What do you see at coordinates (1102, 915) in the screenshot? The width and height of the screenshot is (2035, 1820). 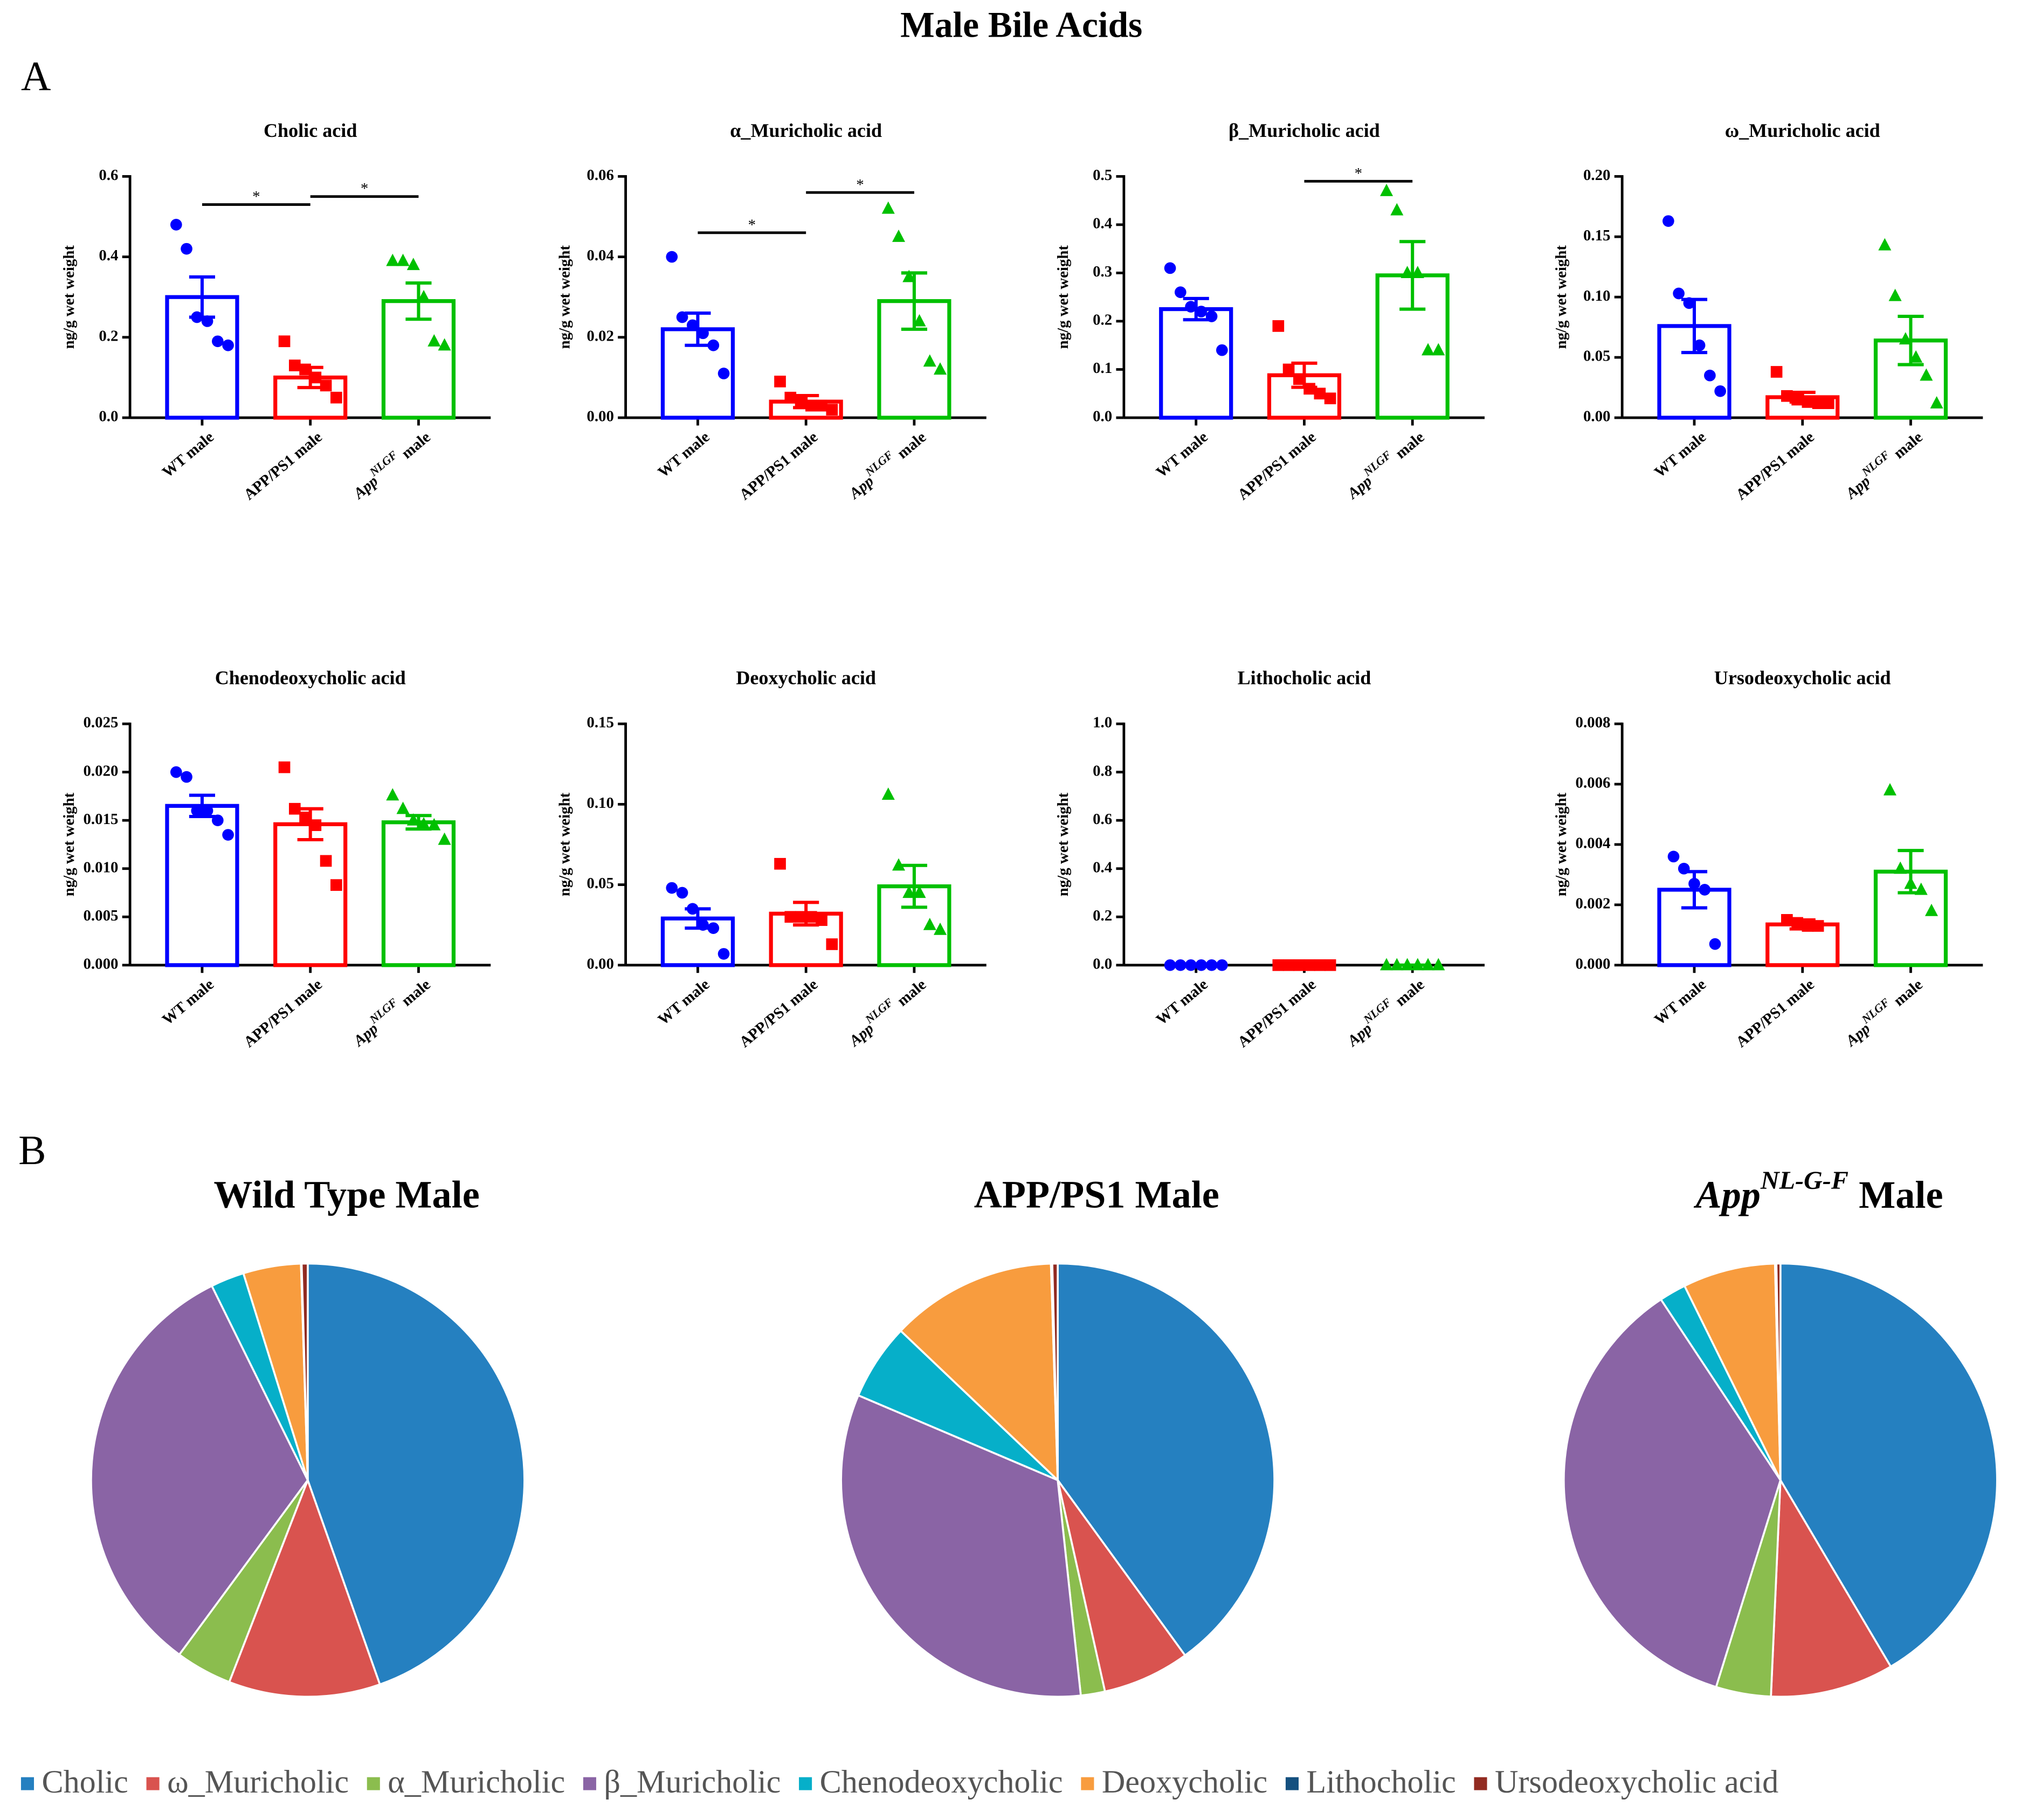 I see `y-tick-label: 0.2` at bounding box center [1102, 915].